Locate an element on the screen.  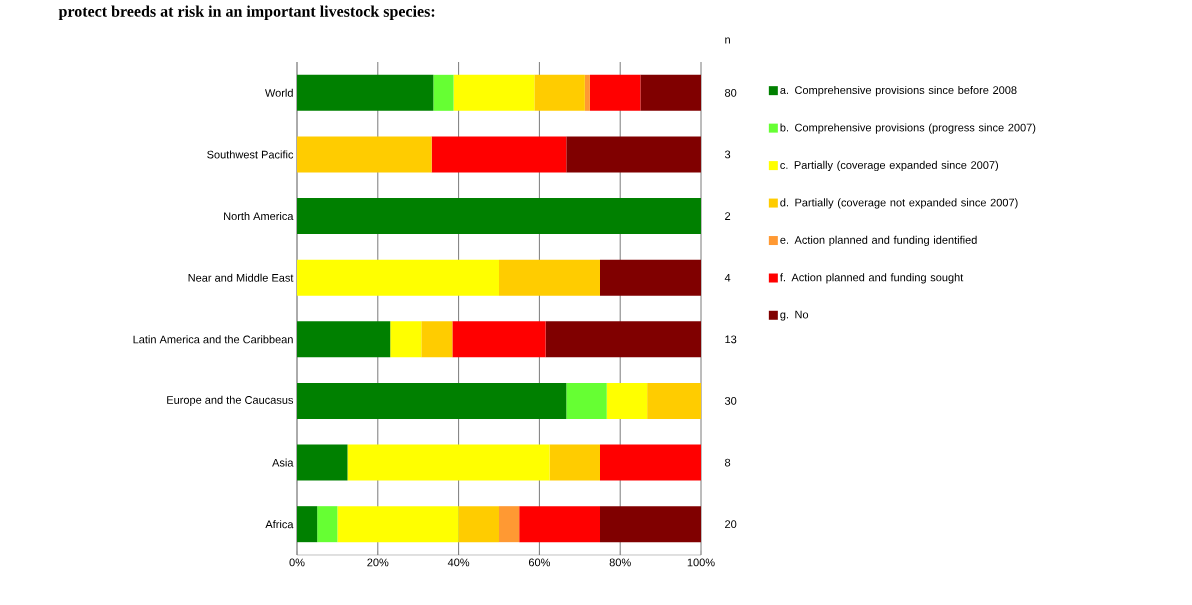
text: n is located at coordinates (727, 40).